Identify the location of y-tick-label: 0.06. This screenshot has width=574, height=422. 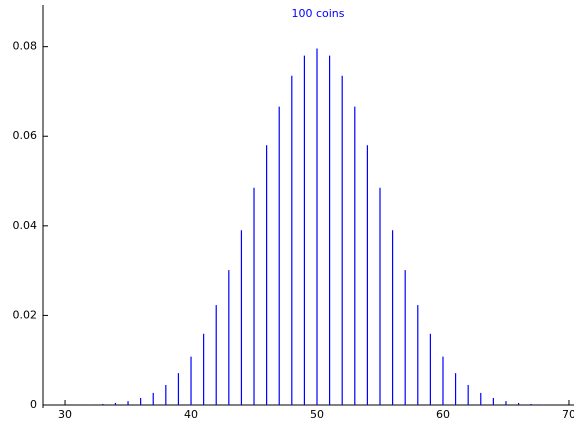
(25, 135).